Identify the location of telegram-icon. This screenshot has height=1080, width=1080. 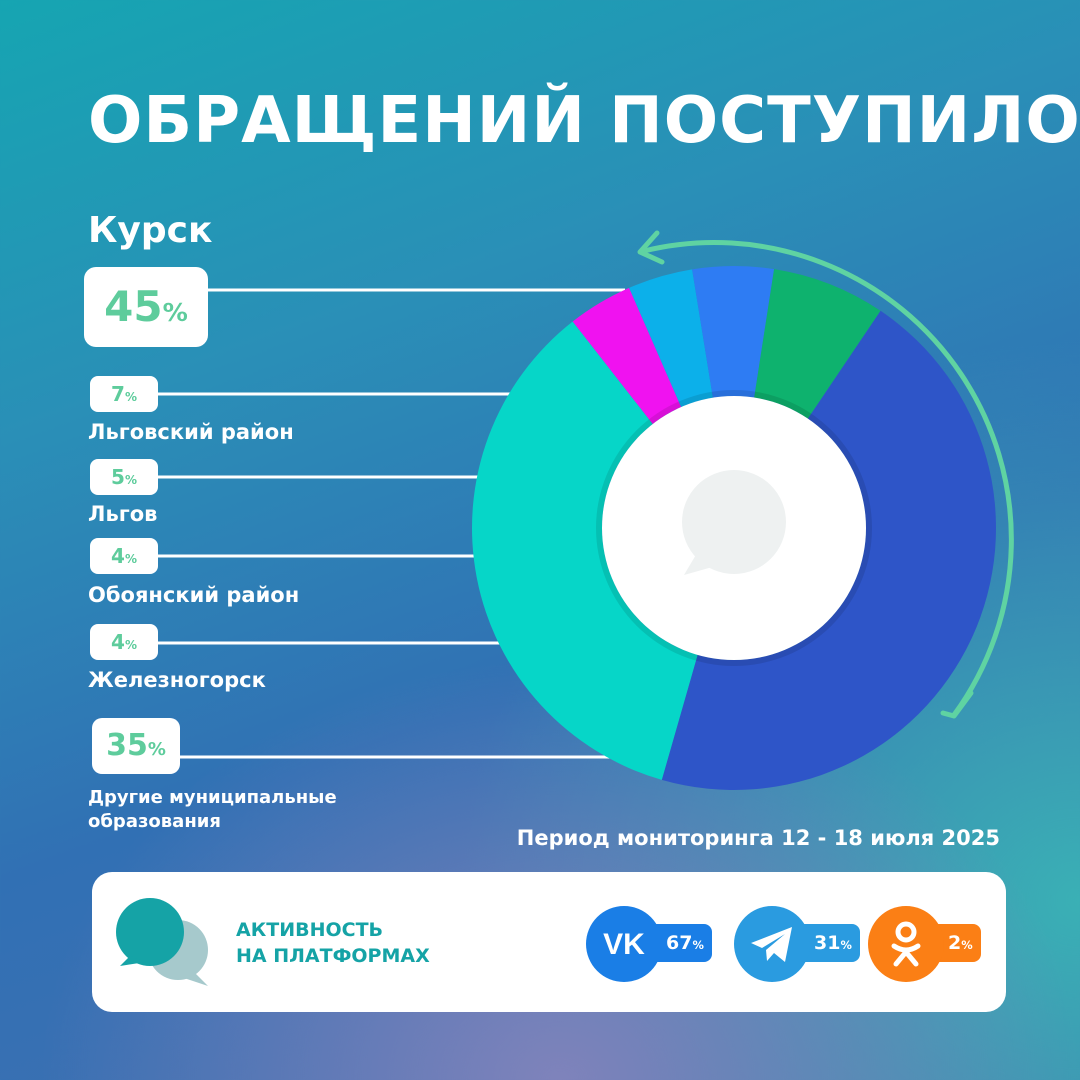
(772, 944).